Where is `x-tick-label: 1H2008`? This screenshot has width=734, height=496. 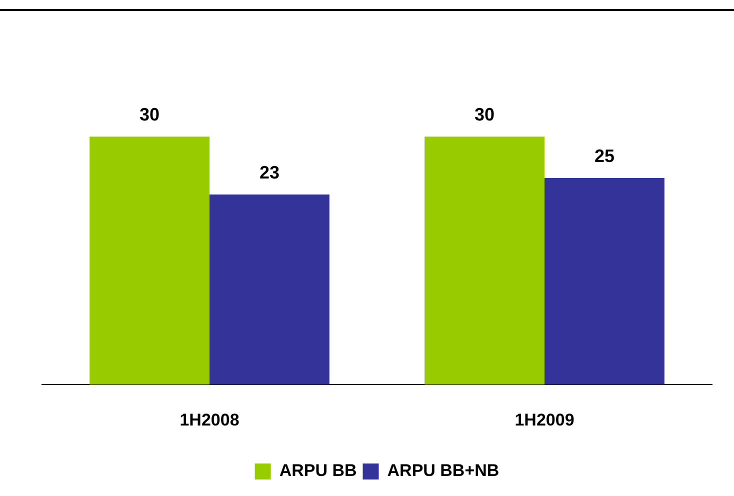
x-tick-label: 1H2008 is located at coordinates (210, 420).